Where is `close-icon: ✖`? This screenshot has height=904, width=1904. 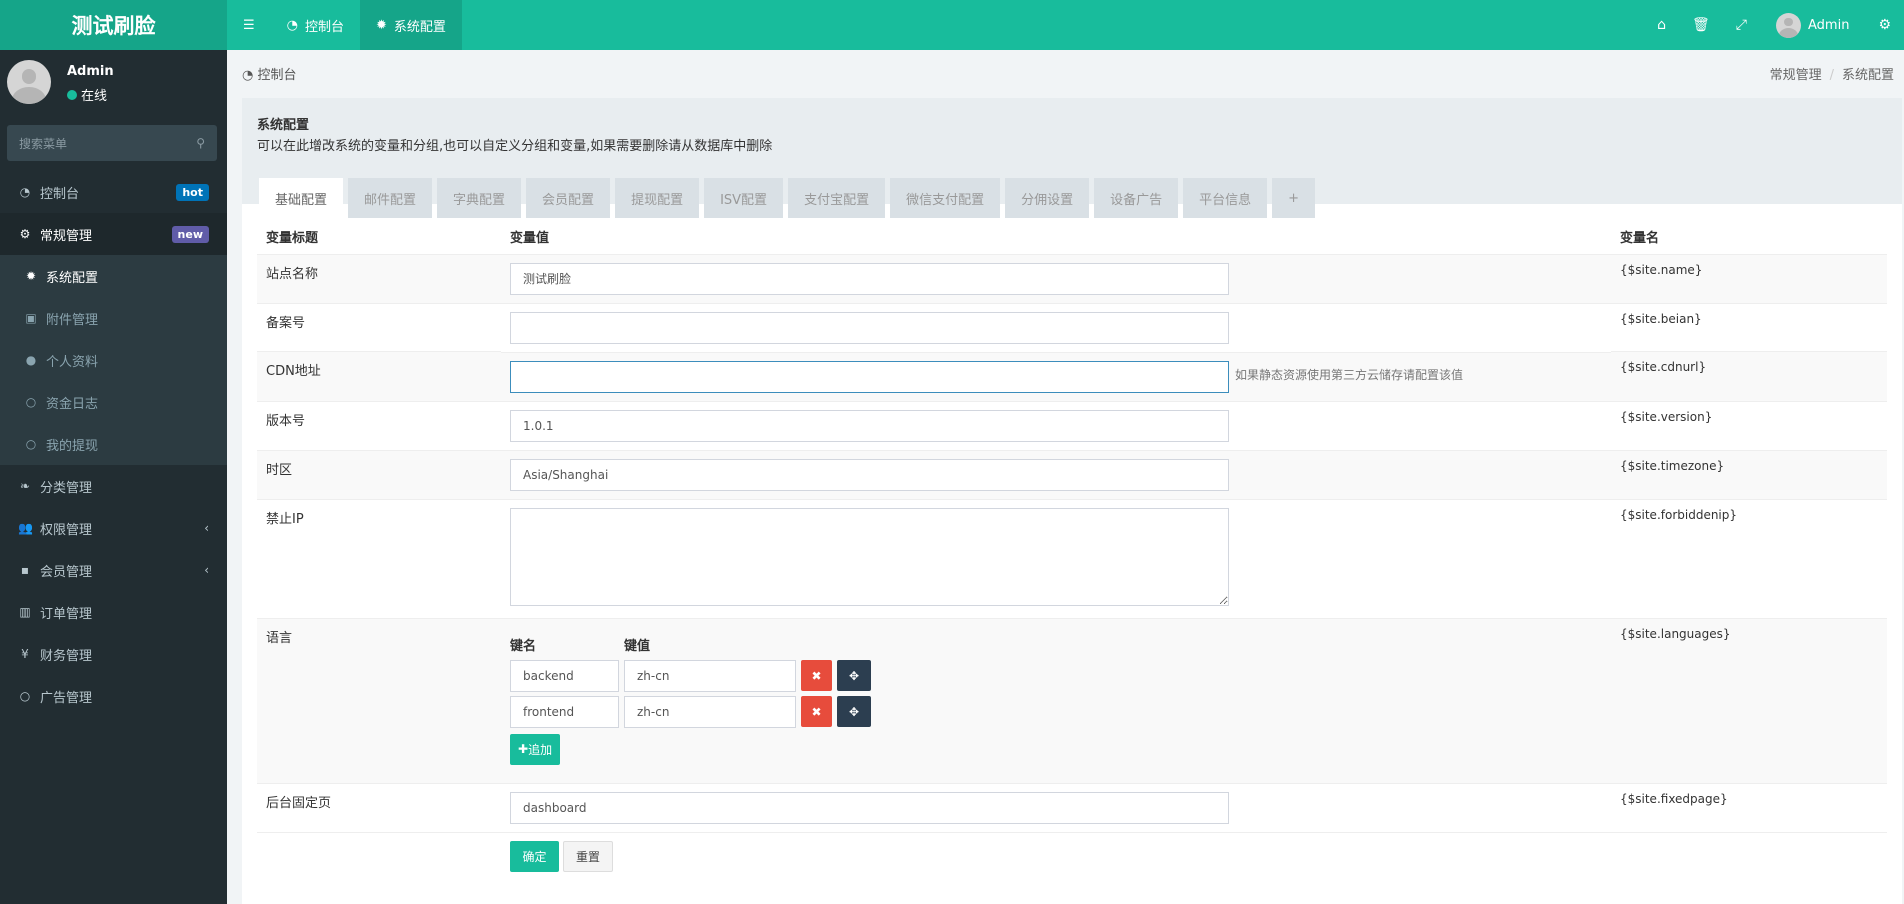
close-icon: ✖ is located at coordinates (816, 711).